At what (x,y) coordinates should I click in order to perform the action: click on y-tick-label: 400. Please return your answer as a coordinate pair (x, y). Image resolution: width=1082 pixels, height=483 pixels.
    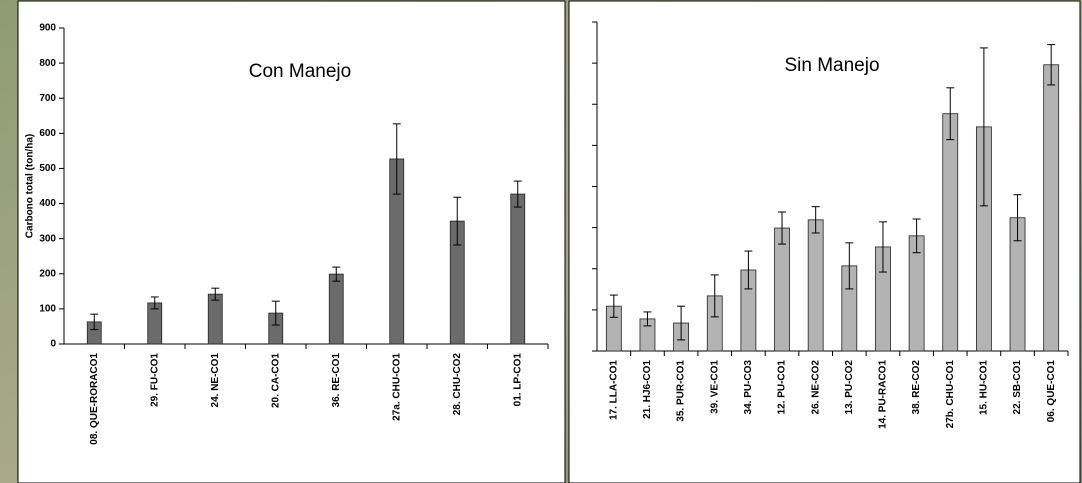
    Looking at the image, I should click on (47, 203).